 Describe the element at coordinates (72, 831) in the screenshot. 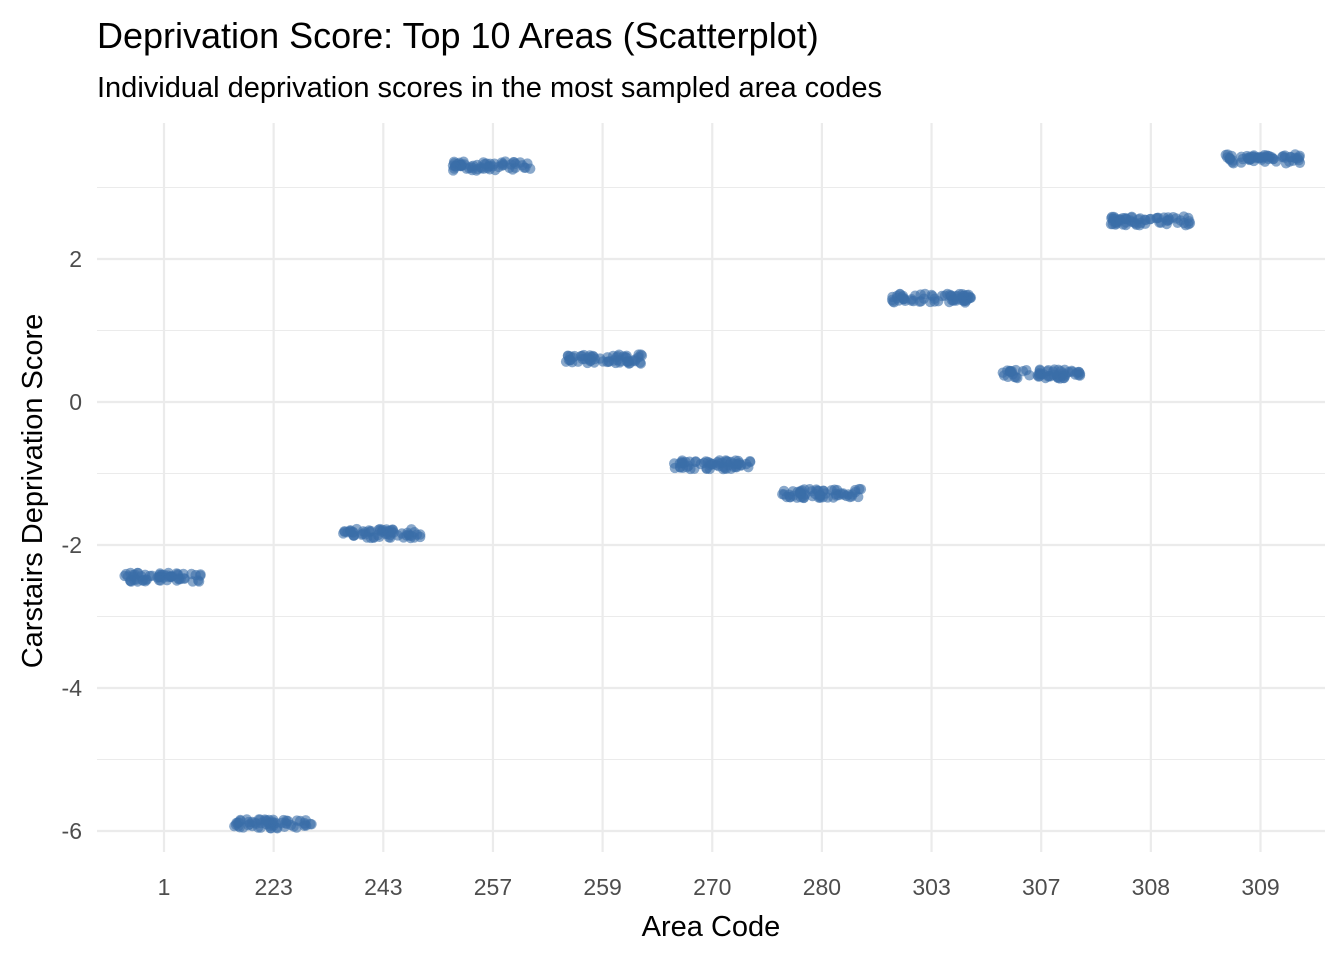

I see `y-tick-label: -6` at that location.